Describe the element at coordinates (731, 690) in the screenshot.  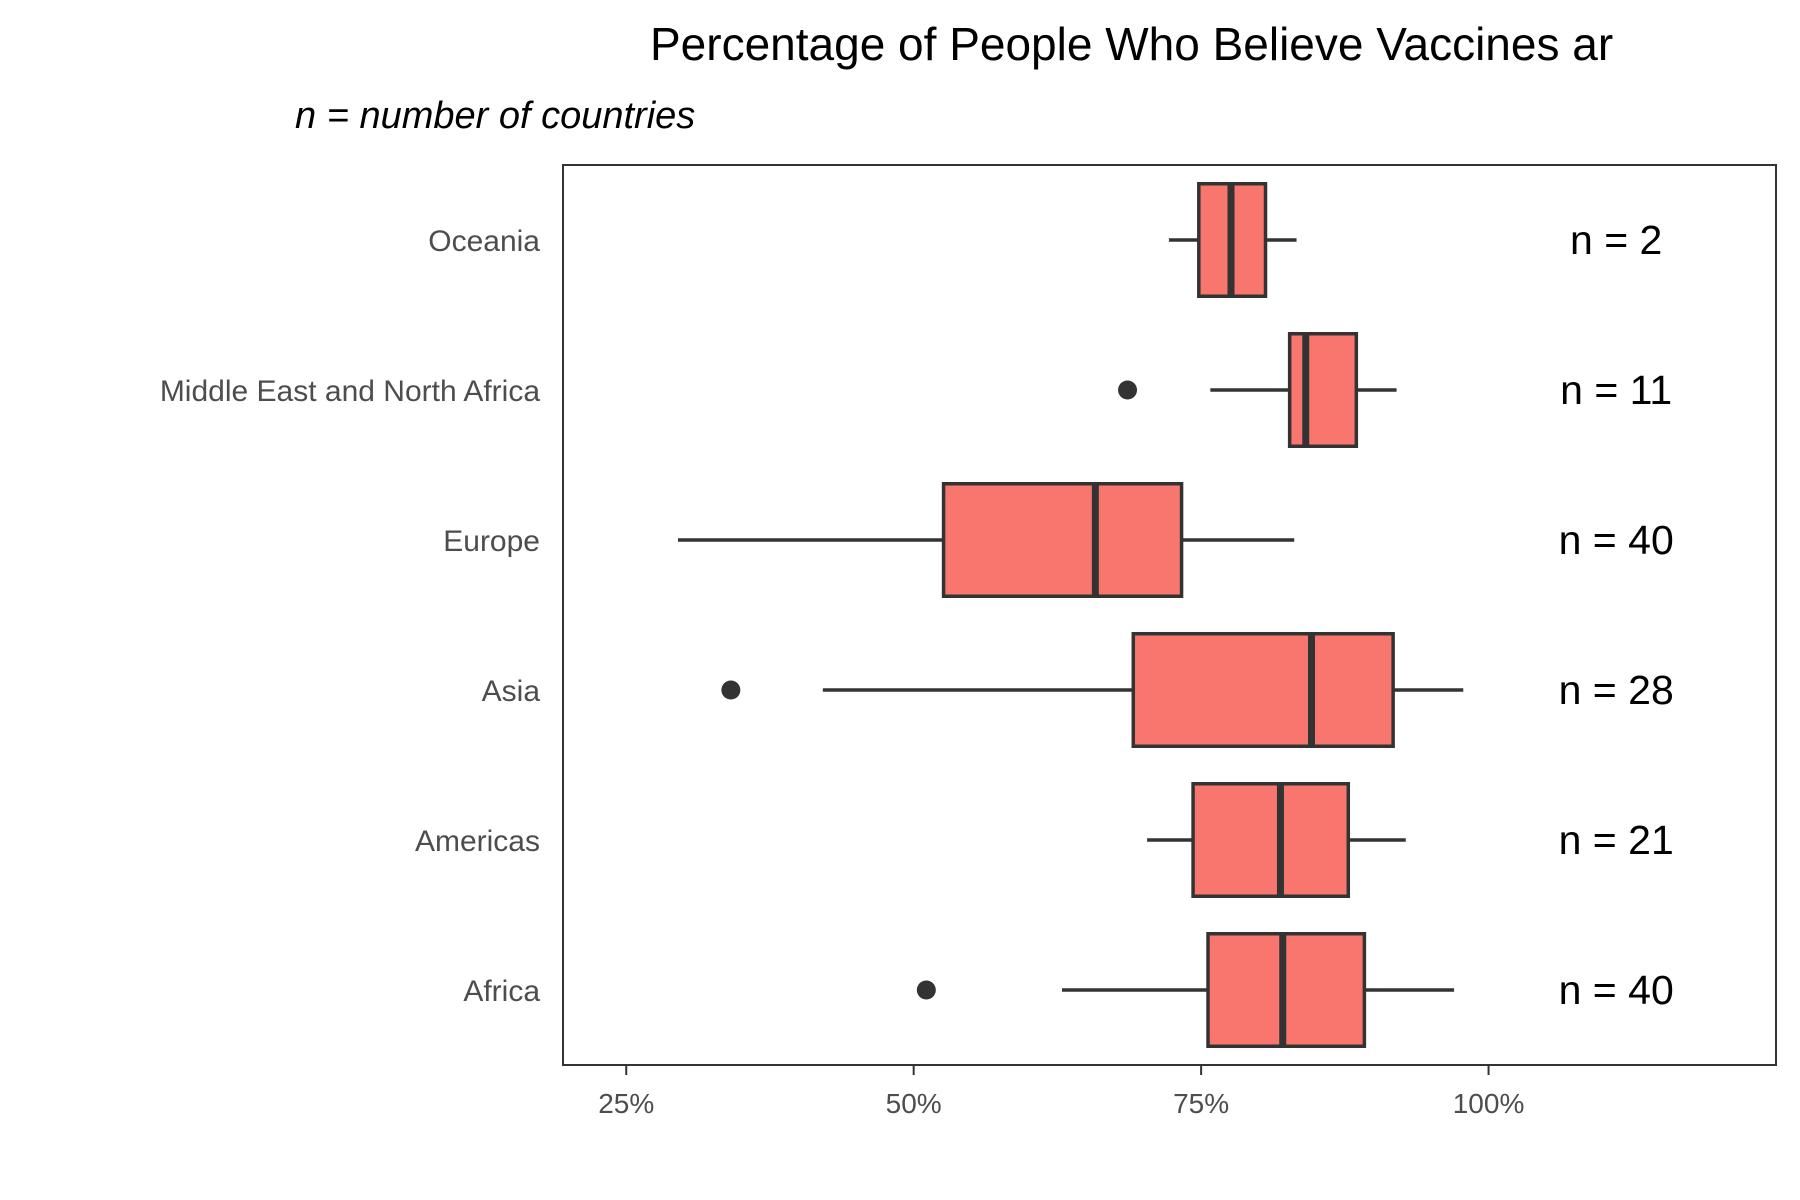
I see `outlier-asia` at that location.